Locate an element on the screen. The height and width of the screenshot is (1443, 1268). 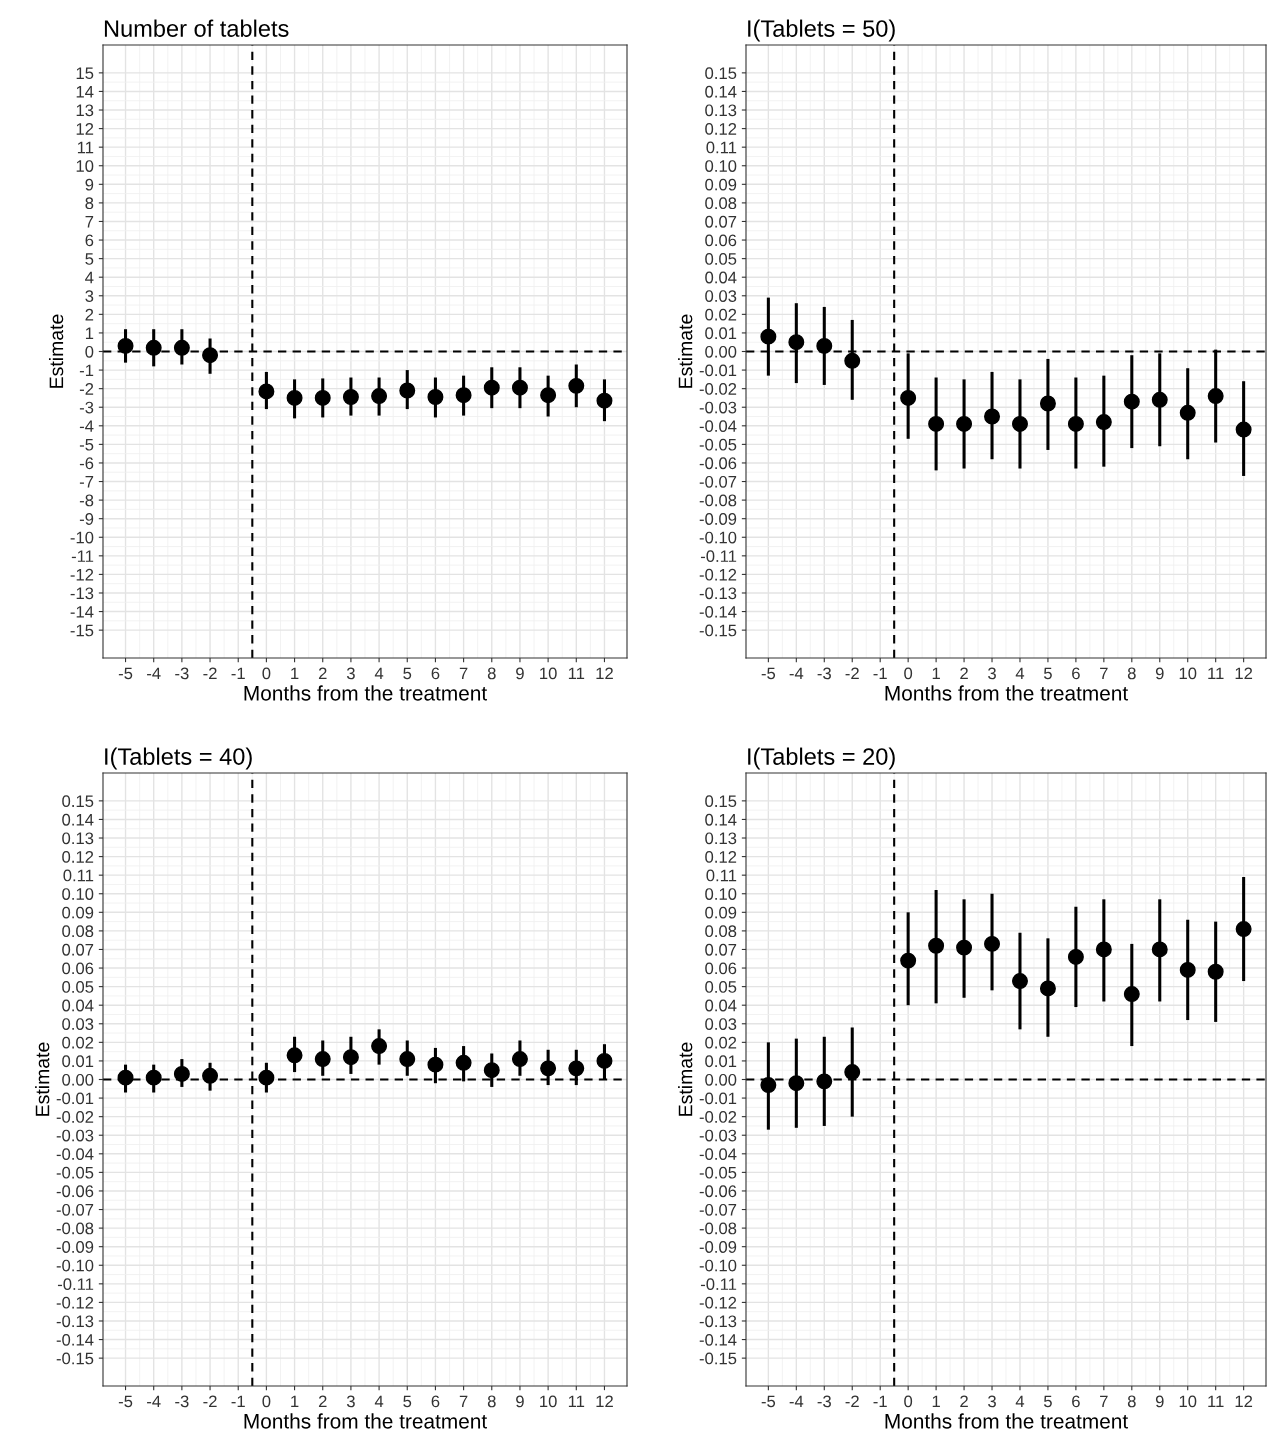
y-tick-label: -12 is located at coordinates (82, 574).